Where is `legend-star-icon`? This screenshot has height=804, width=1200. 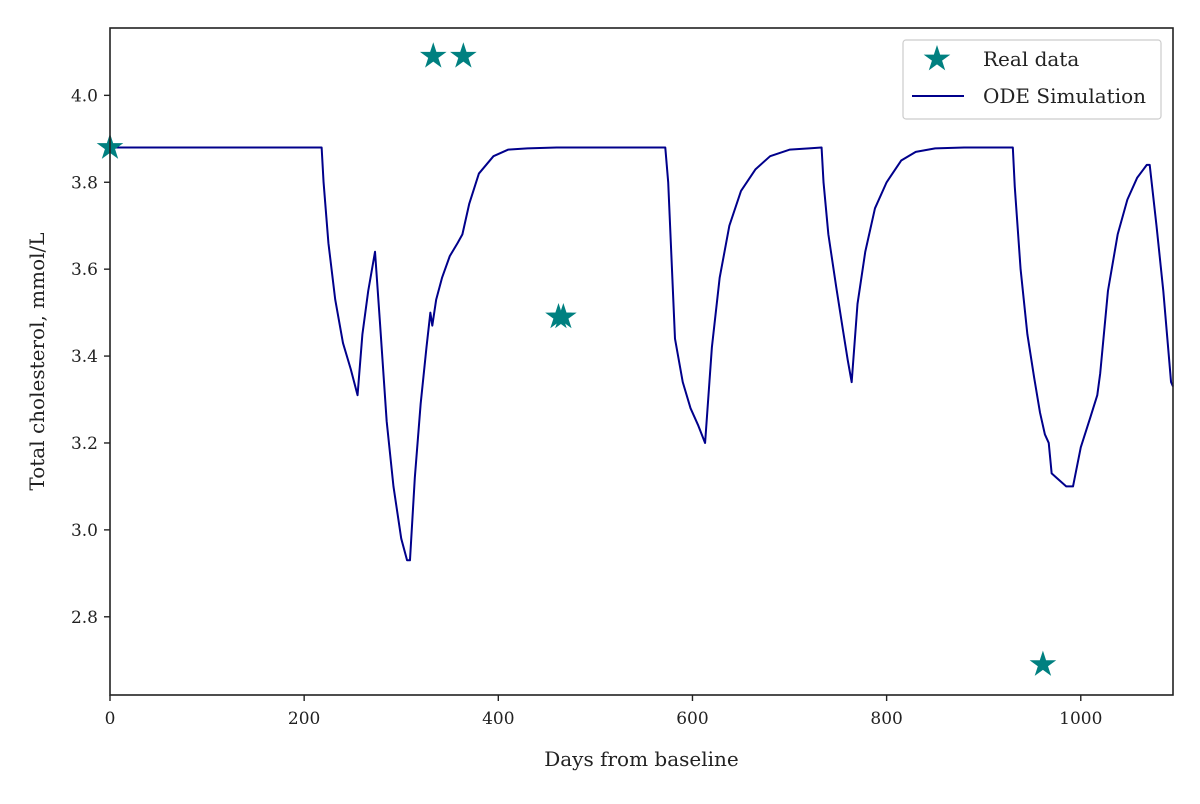 legend-star-icon is located at coordinates (937, 58).